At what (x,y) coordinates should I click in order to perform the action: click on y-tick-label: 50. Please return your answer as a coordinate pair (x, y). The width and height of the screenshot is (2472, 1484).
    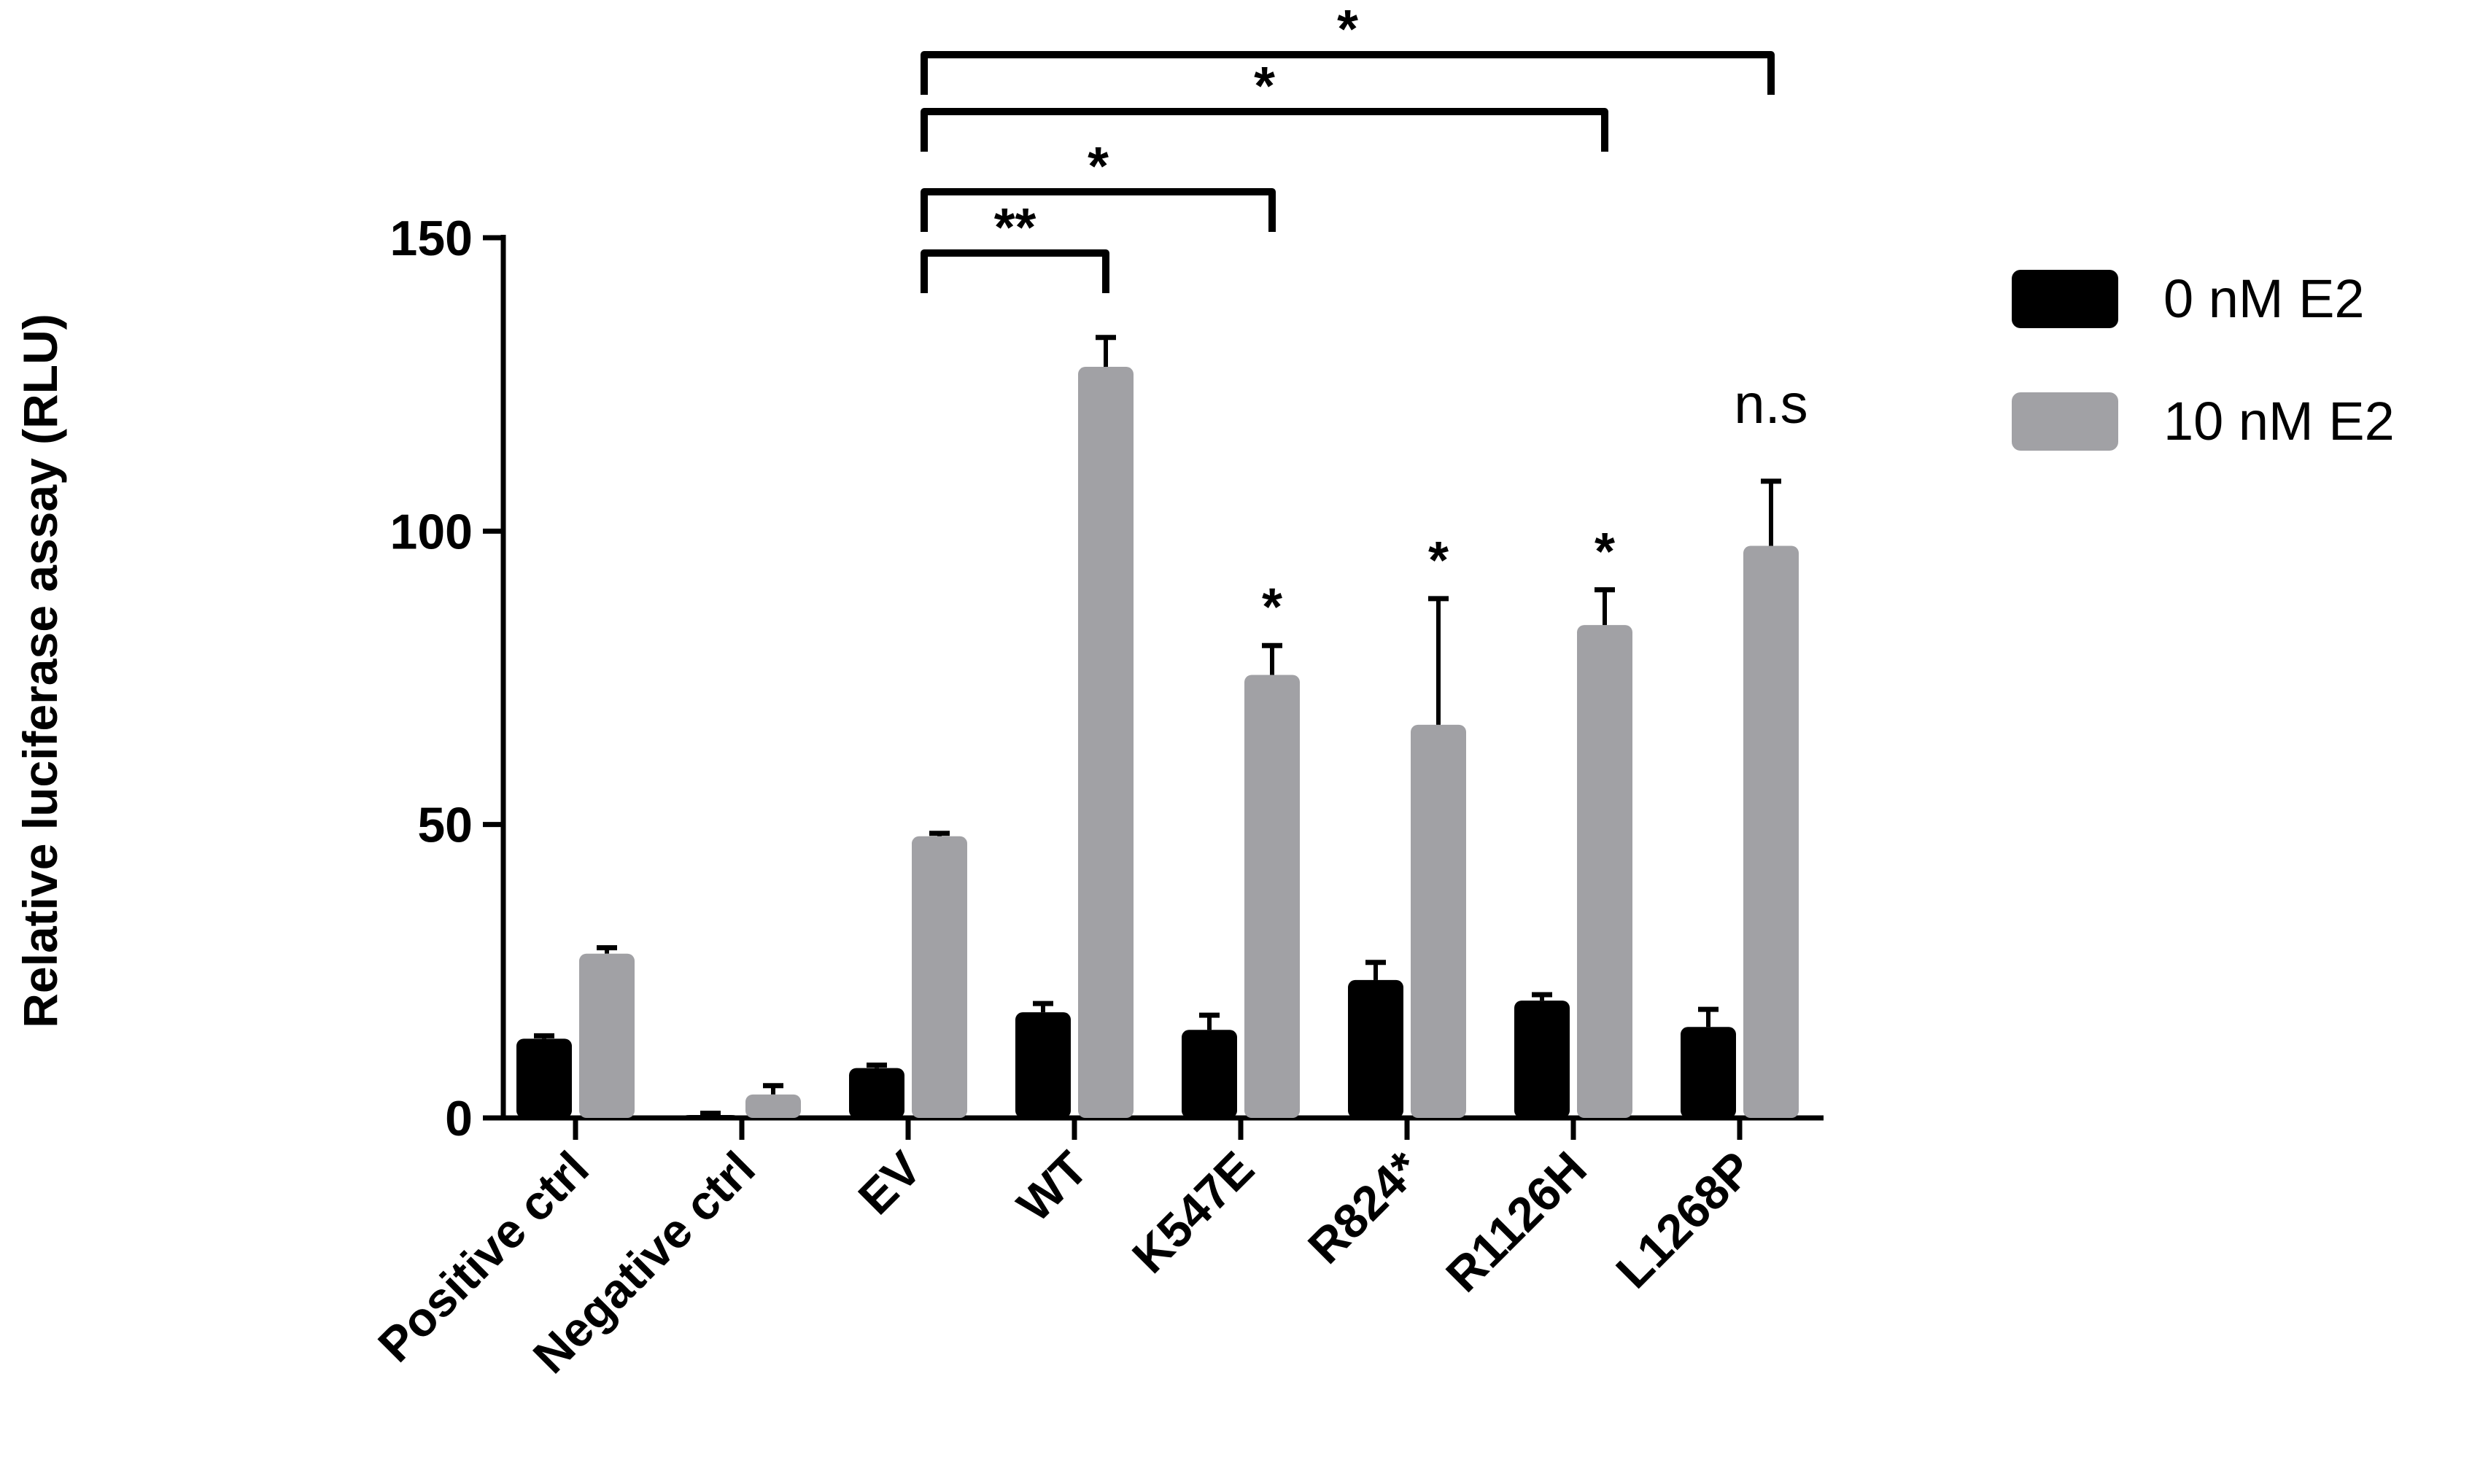
    Looking at the image, I should click on (445, 825).